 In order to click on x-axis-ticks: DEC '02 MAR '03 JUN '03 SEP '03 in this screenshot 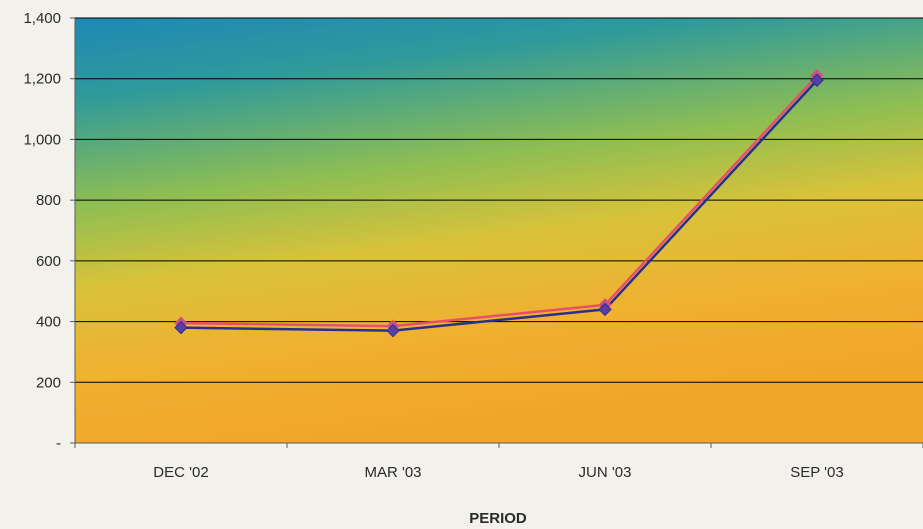, I will do `click(498, 462)`.